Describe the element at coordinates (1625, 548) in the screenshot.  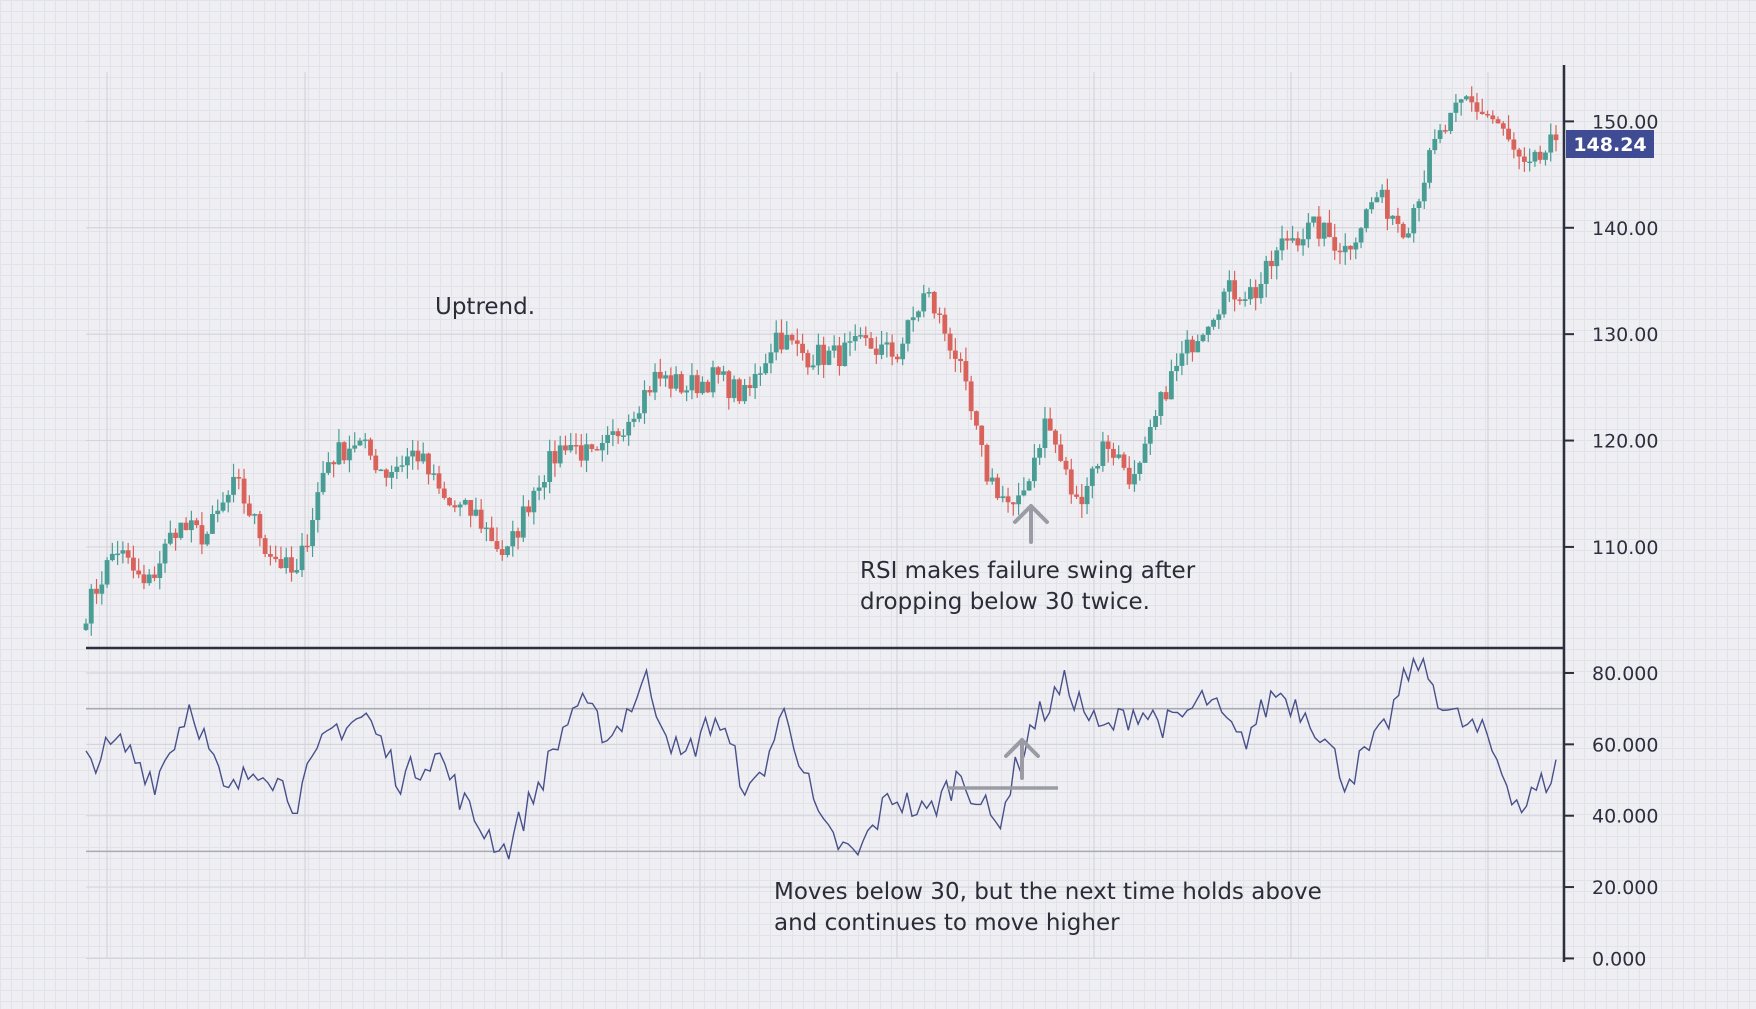
I see `price-tick-label: 110.00` at that location.